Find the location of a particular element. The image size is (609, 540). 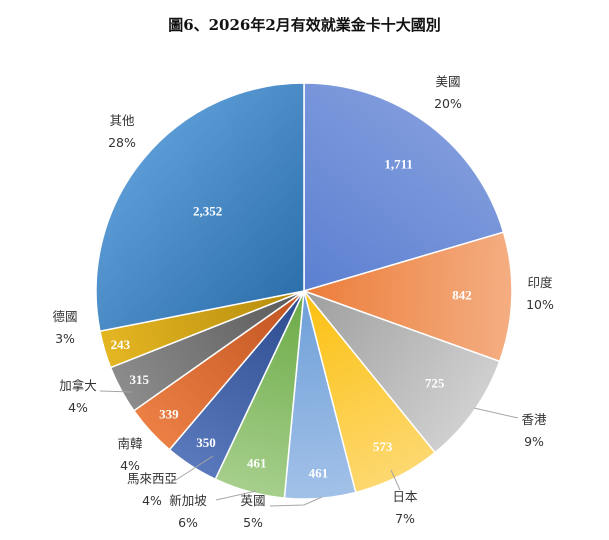

slice-4-category-label: 英國 is located at coordinates (252, 500).